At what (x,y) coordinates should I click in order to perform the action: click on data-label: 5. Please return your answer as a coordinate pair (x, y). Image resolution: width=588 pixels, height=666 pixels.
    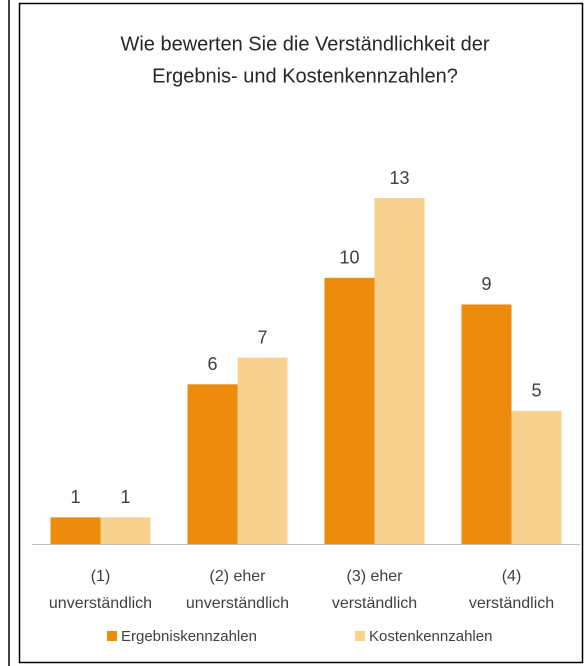
    Looking at the image, I should click on (536, 391).